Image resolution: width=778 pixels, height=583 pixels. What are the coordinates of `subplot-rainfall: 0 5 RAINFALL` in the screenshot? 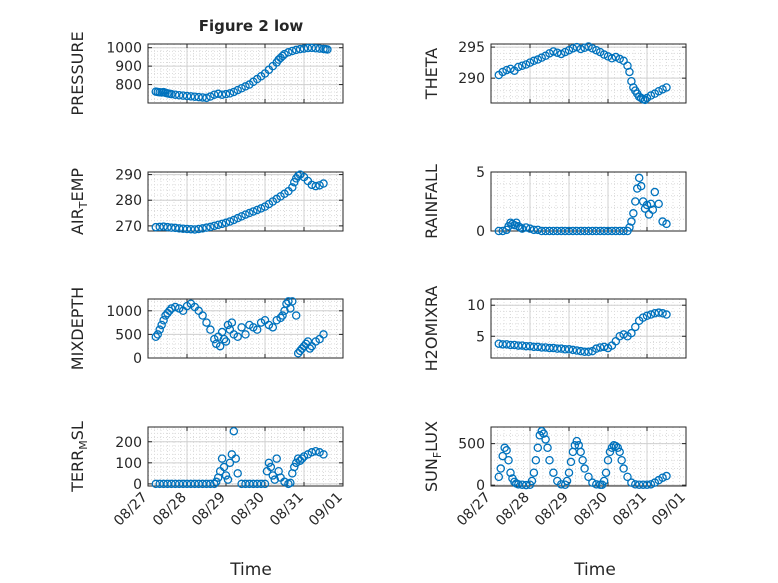 It's located at (554, 202).